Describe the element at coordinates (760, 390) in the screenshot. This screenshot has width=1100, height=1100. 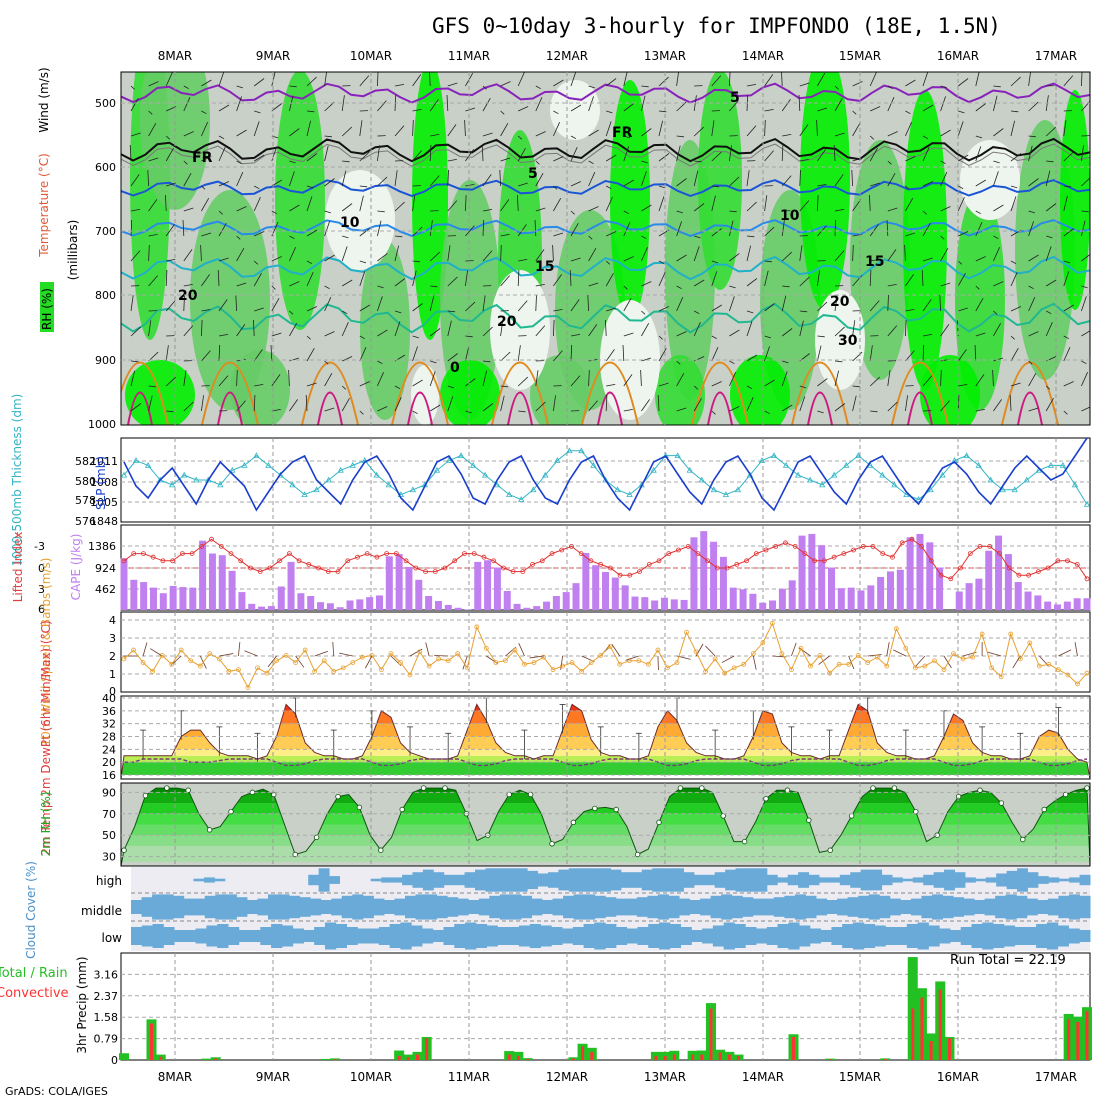
I see `rh-region` at that location.